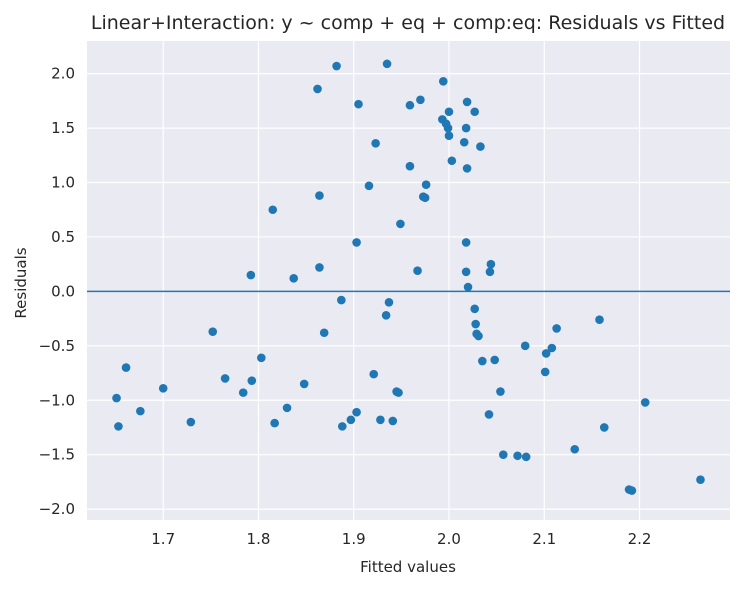  I want to click on x-axis-ticks: 1.7 1.8 1.9 2.0 2.1 2.2, so click(401, 539).